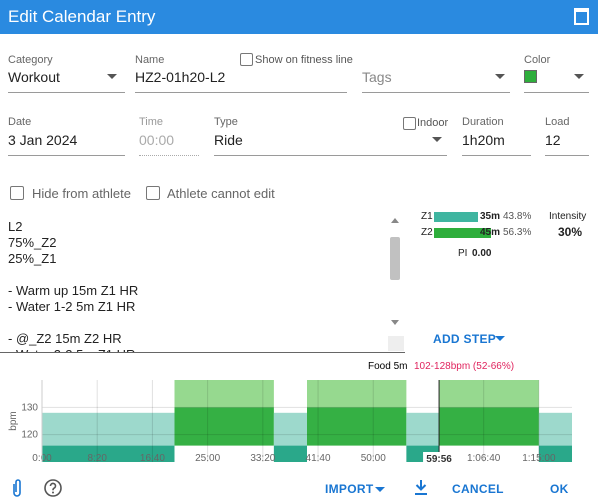 Image resolution: width=598 pixels, height=500 pixels. Describe the element at coordinates (262, 458) in the screenshot. I see `x-tick-label: 33:20` at that location.